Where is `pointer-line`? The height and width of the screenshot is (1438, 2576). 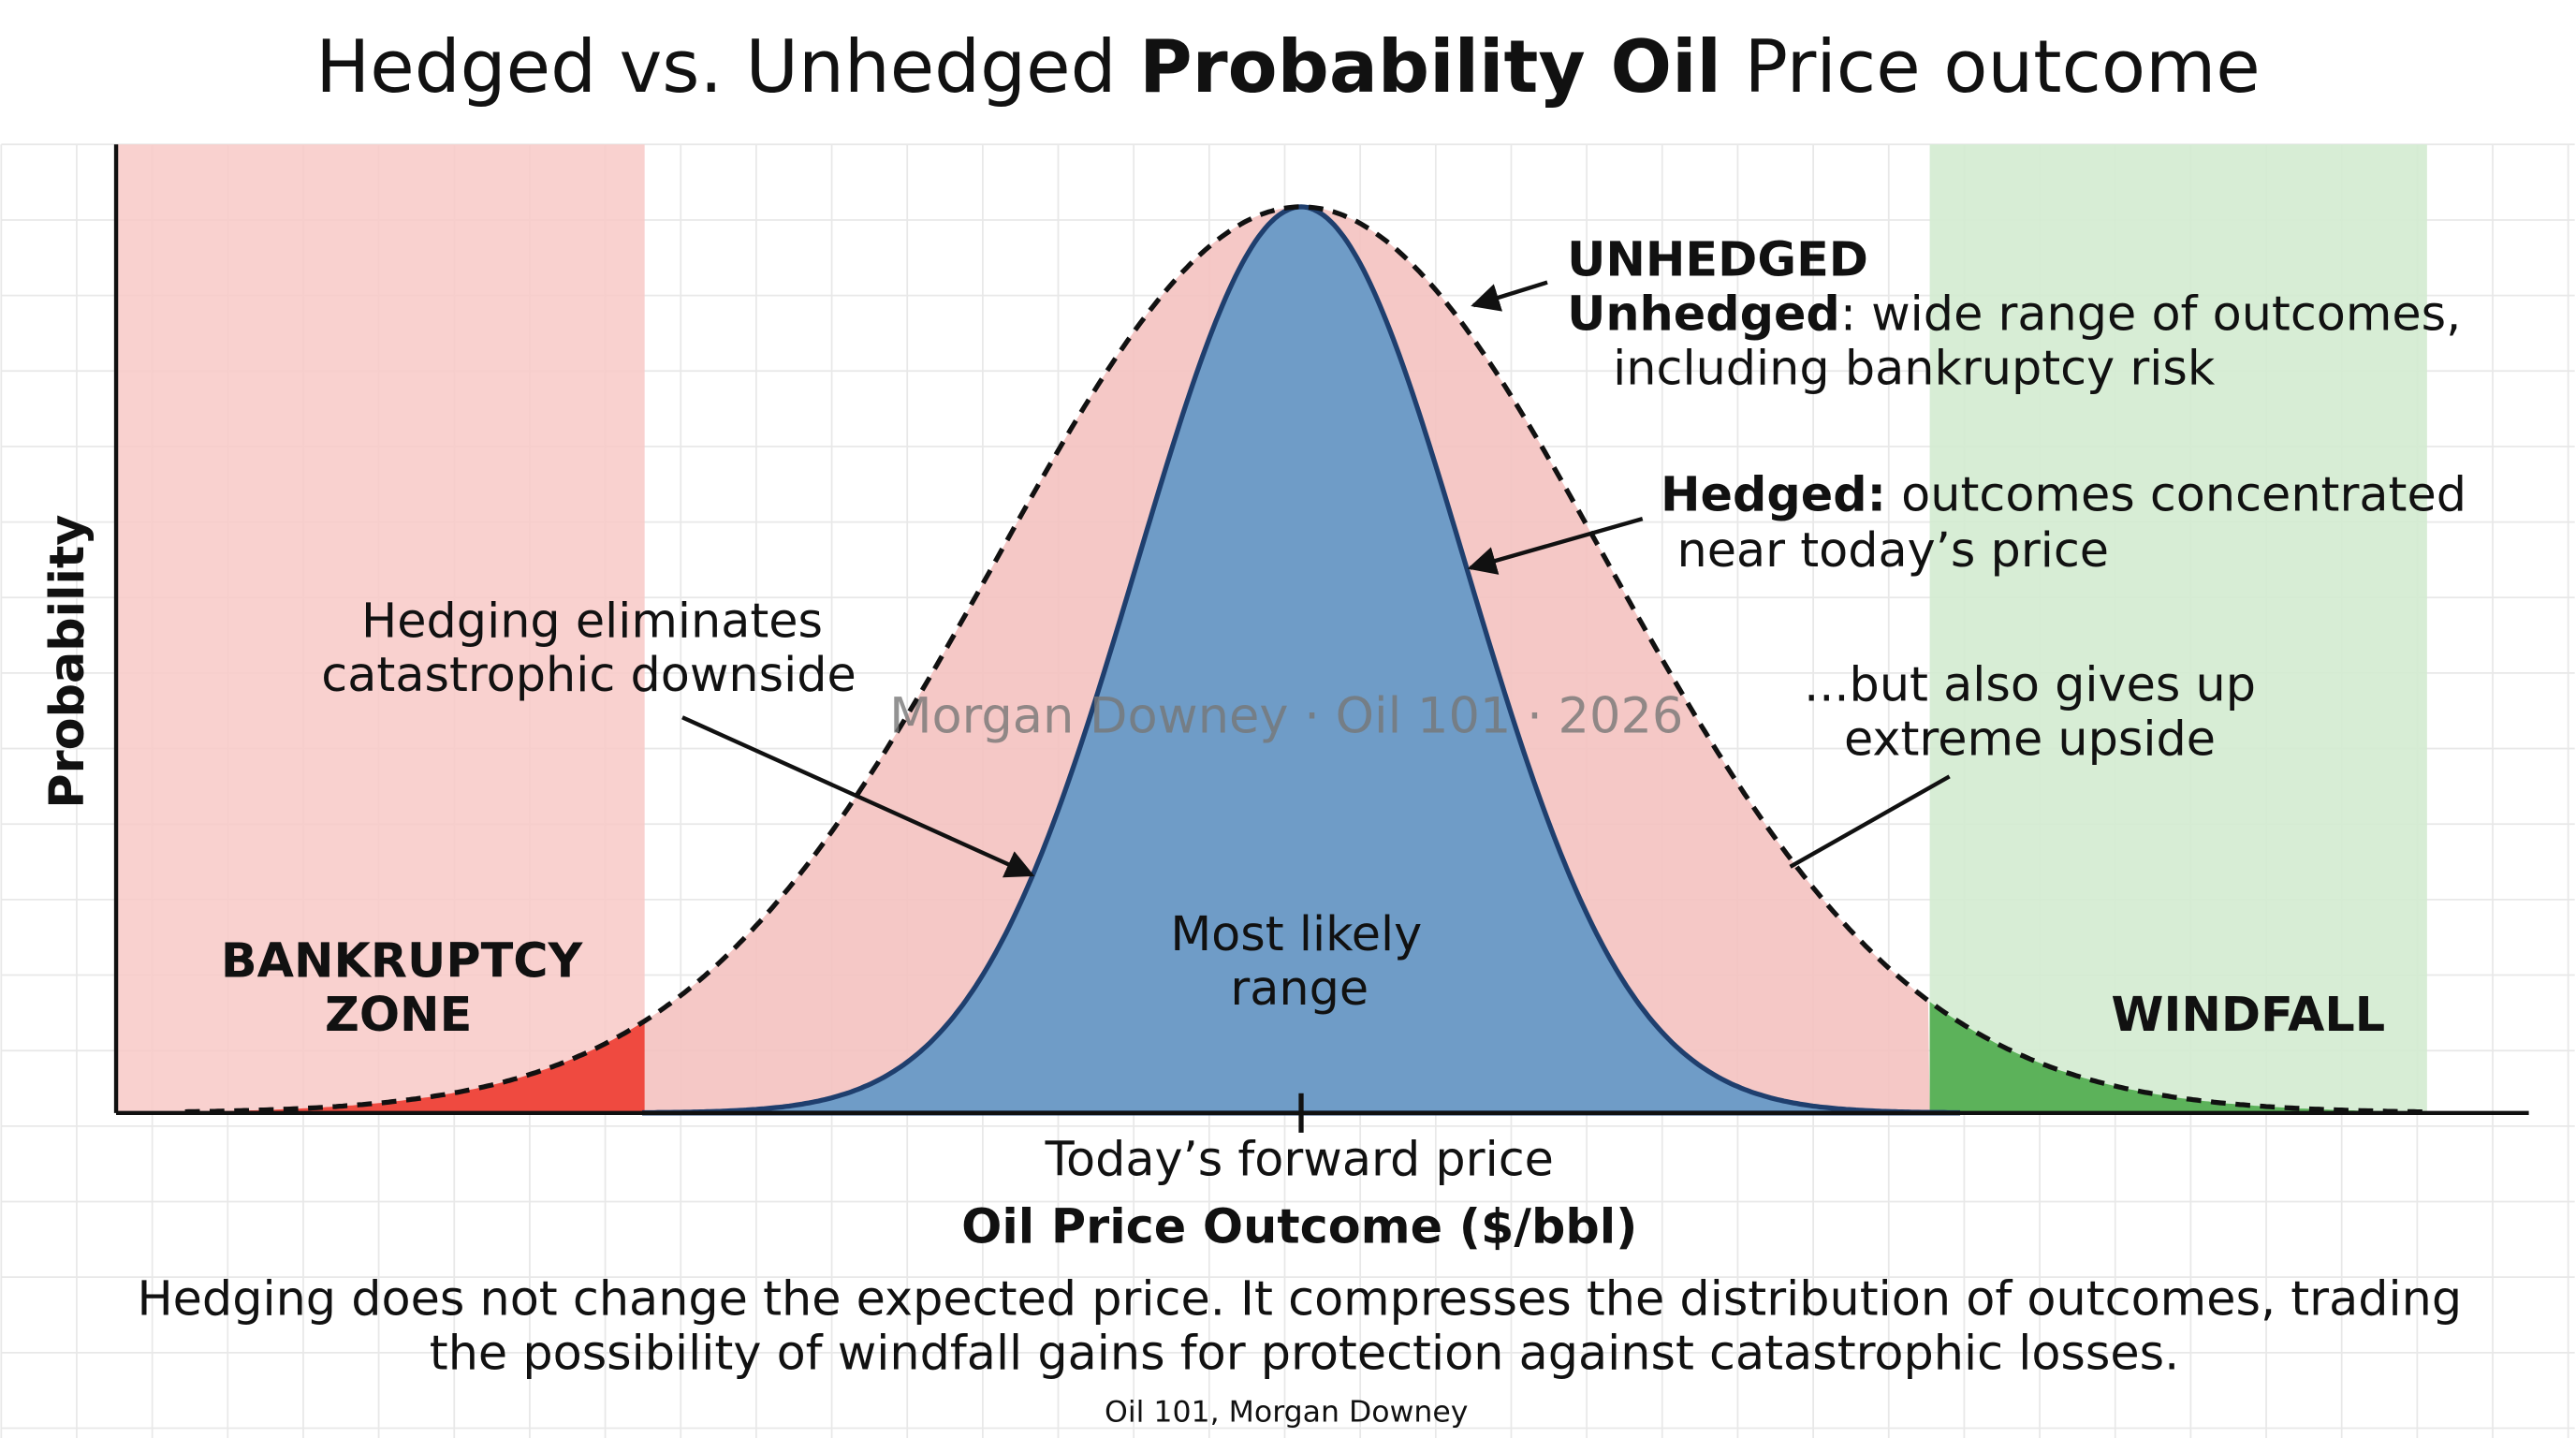
pointer-line is located at coordinates (1870, 821).